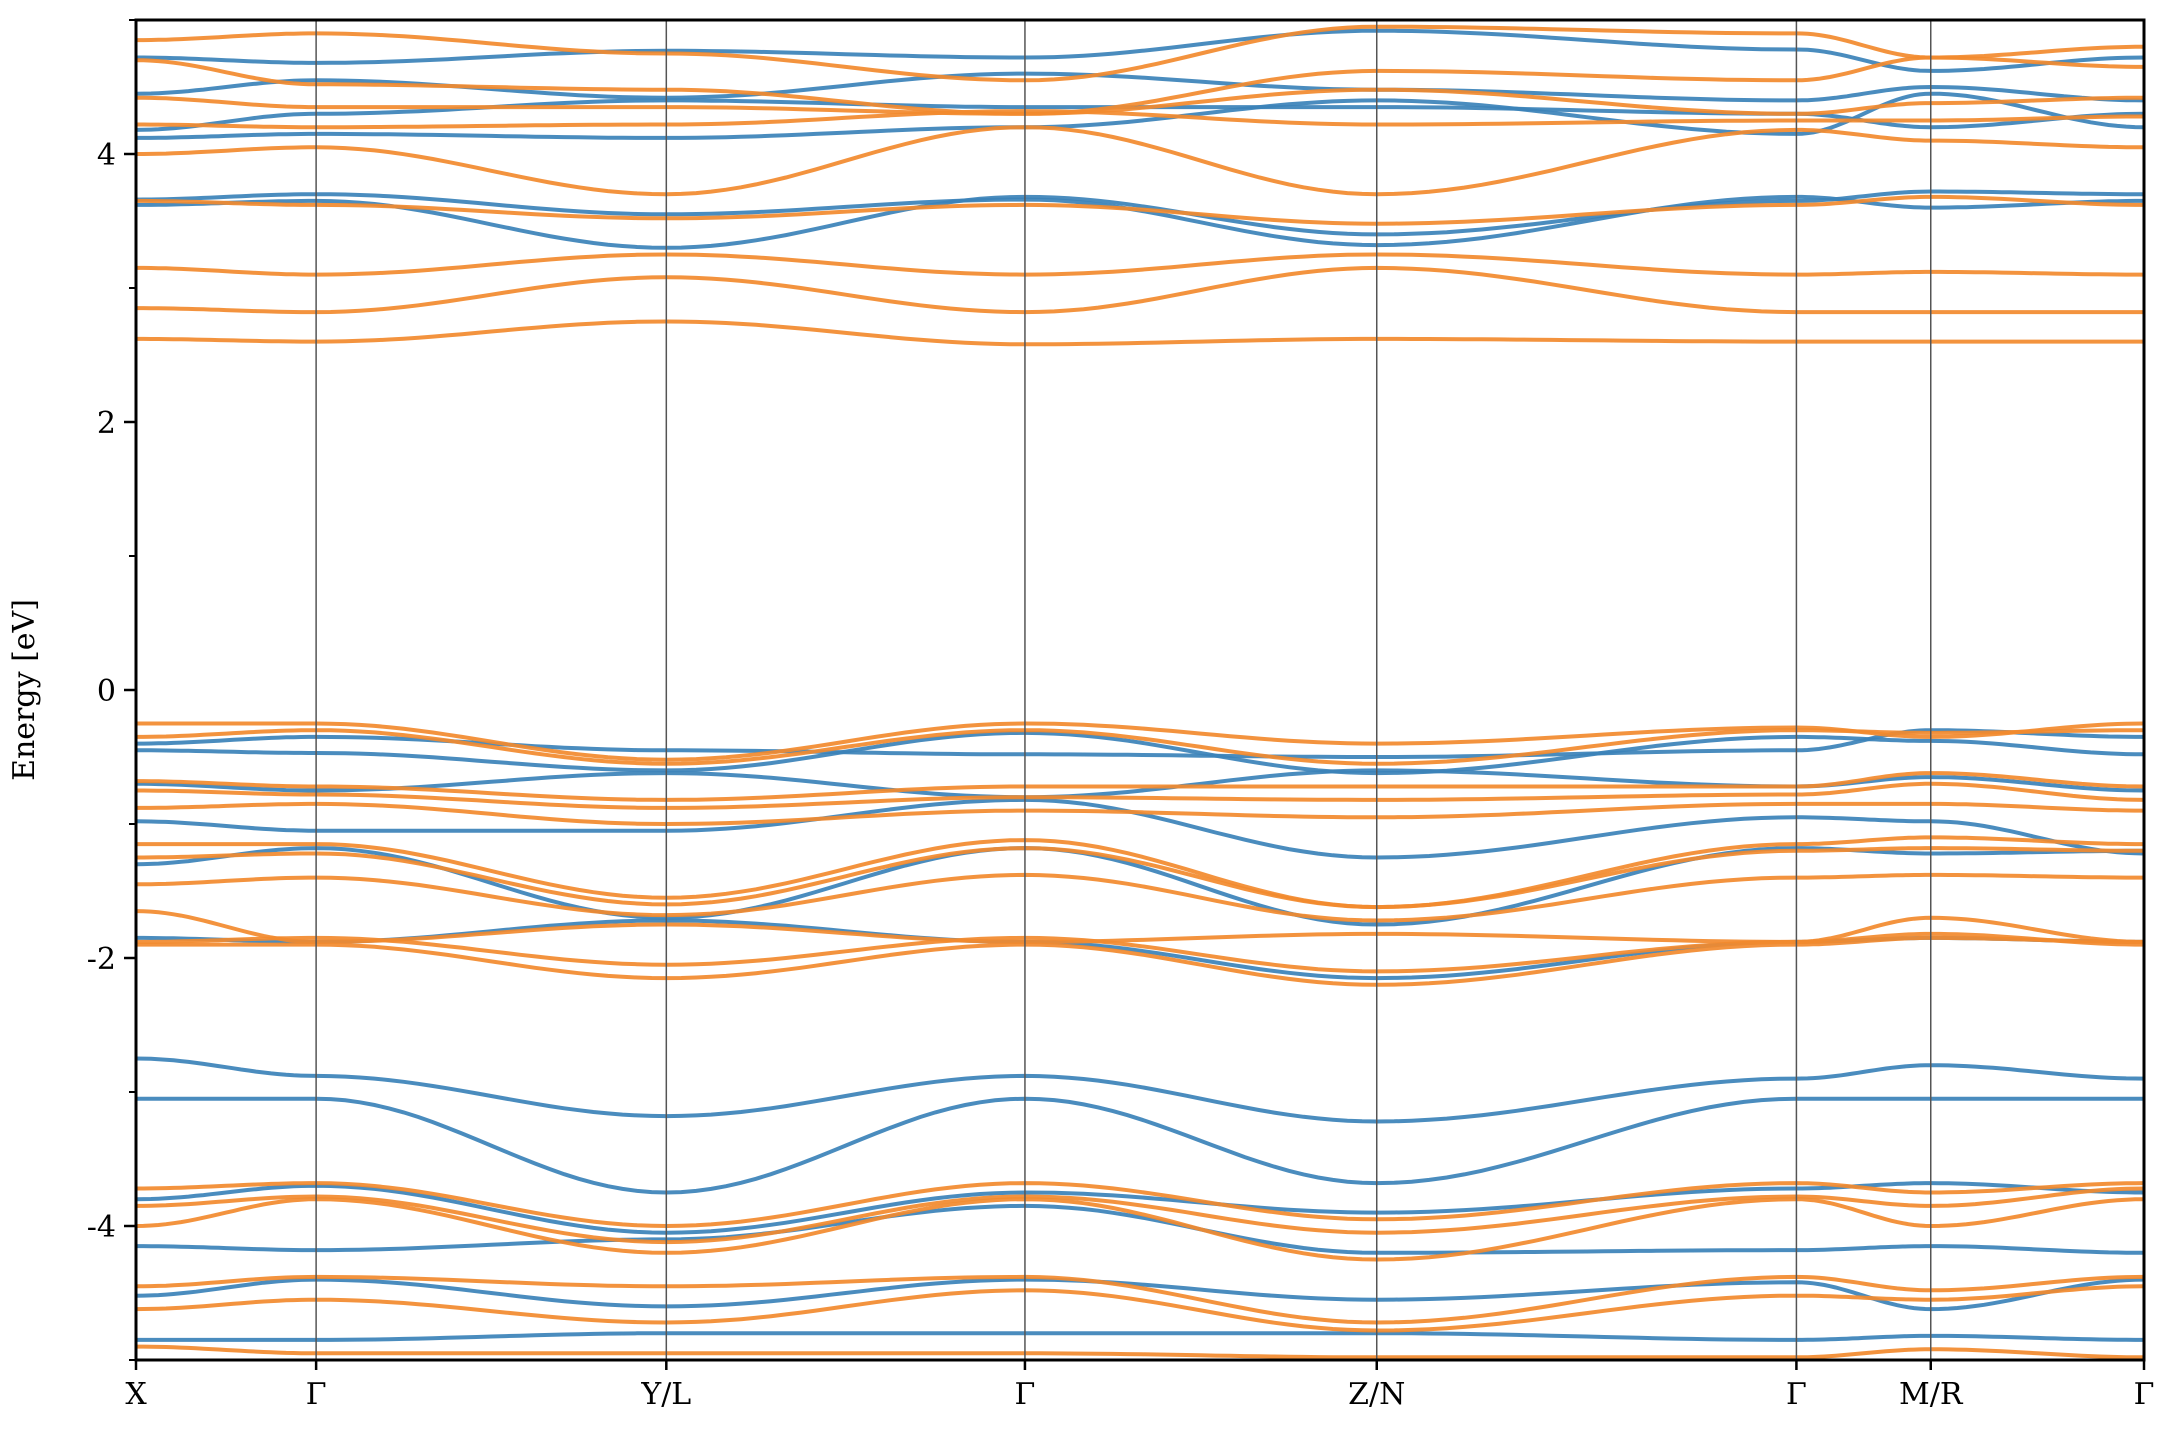 This screenshot has width=2160, height=1440. What do you see at coordinates (24, 690) in the screenshot?
I see `y-axis-label: Energy [eV]` at bounding box center [24, 690].